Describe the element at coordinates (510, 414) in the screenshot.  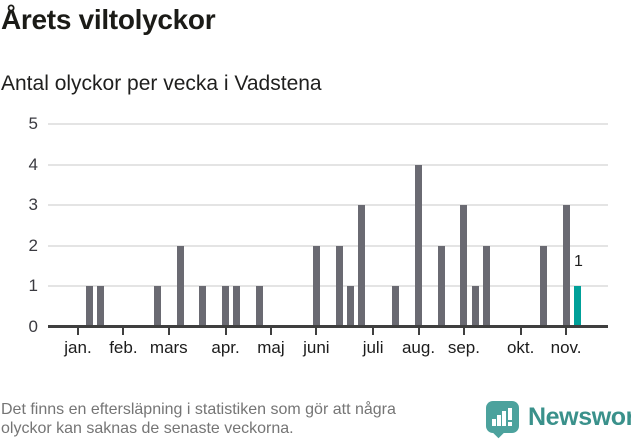
I see `logo-exclamation-stem` at that location.